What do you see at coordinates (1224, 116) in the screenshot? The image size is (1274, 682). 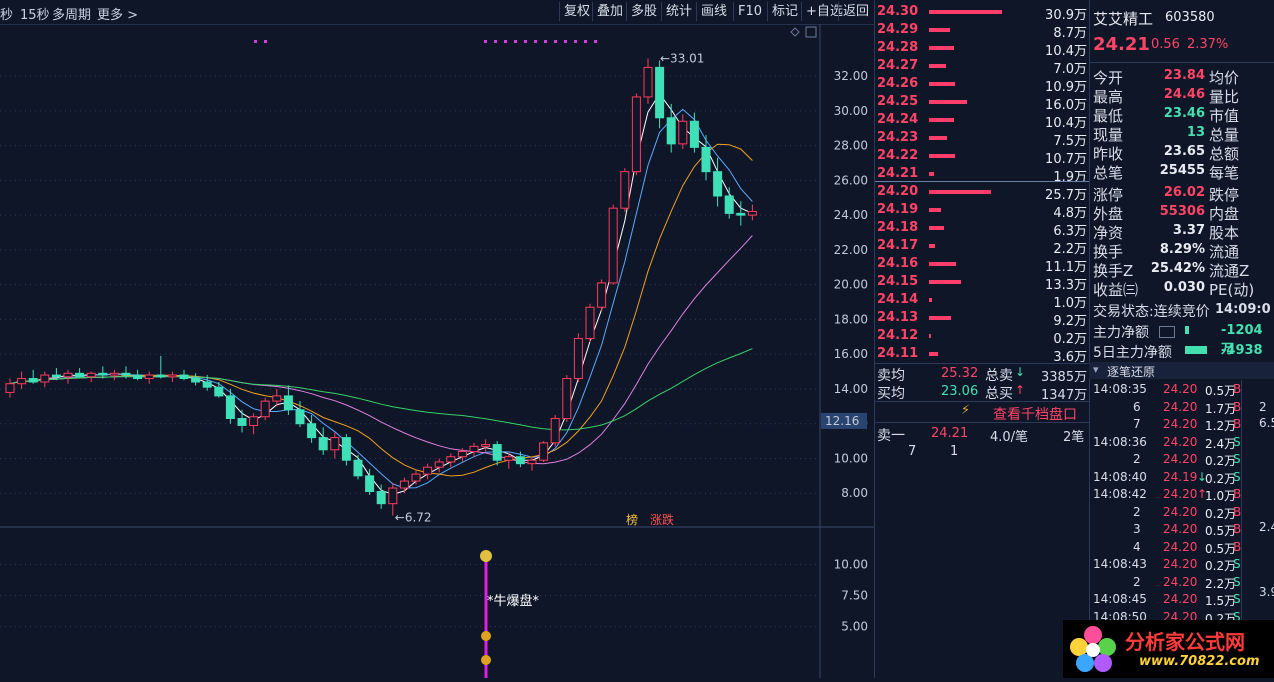 I see `stat-label-2: 市值` at bounding box center [1224, 116].